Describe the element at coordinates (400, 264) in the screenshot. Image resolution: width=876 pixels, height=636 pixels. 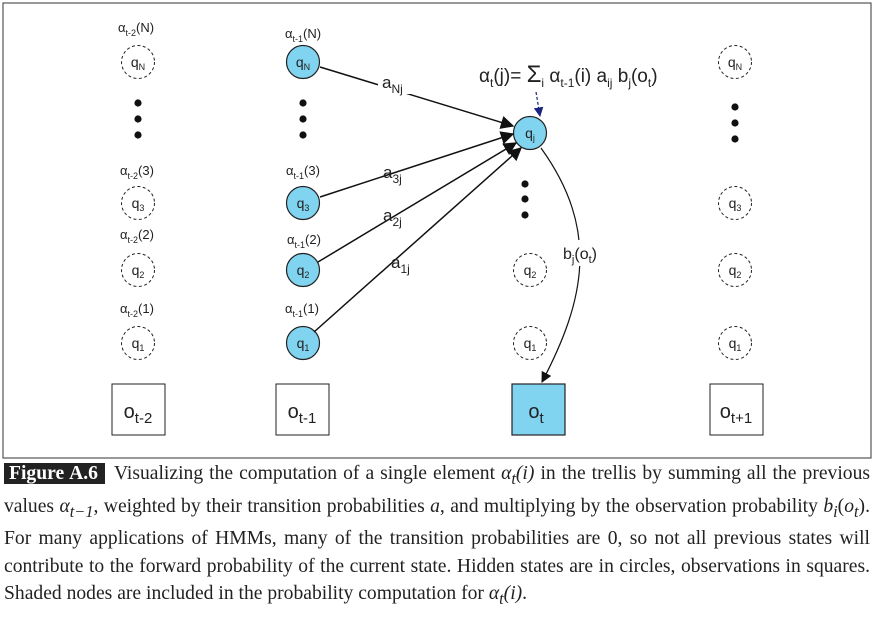
I see `transition-label-1j: a1j` at that location.